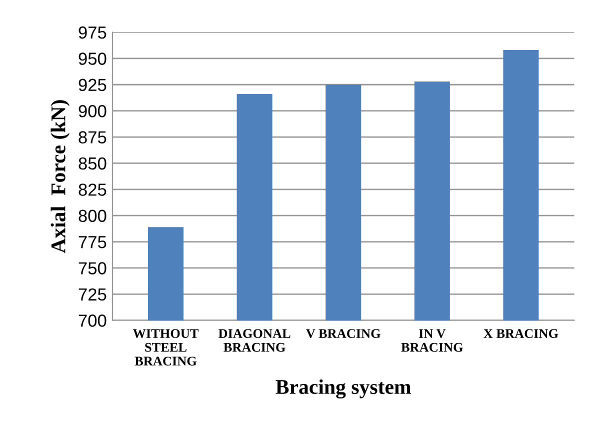  I want to click on y-tick-label: 725, so click(92, 294).